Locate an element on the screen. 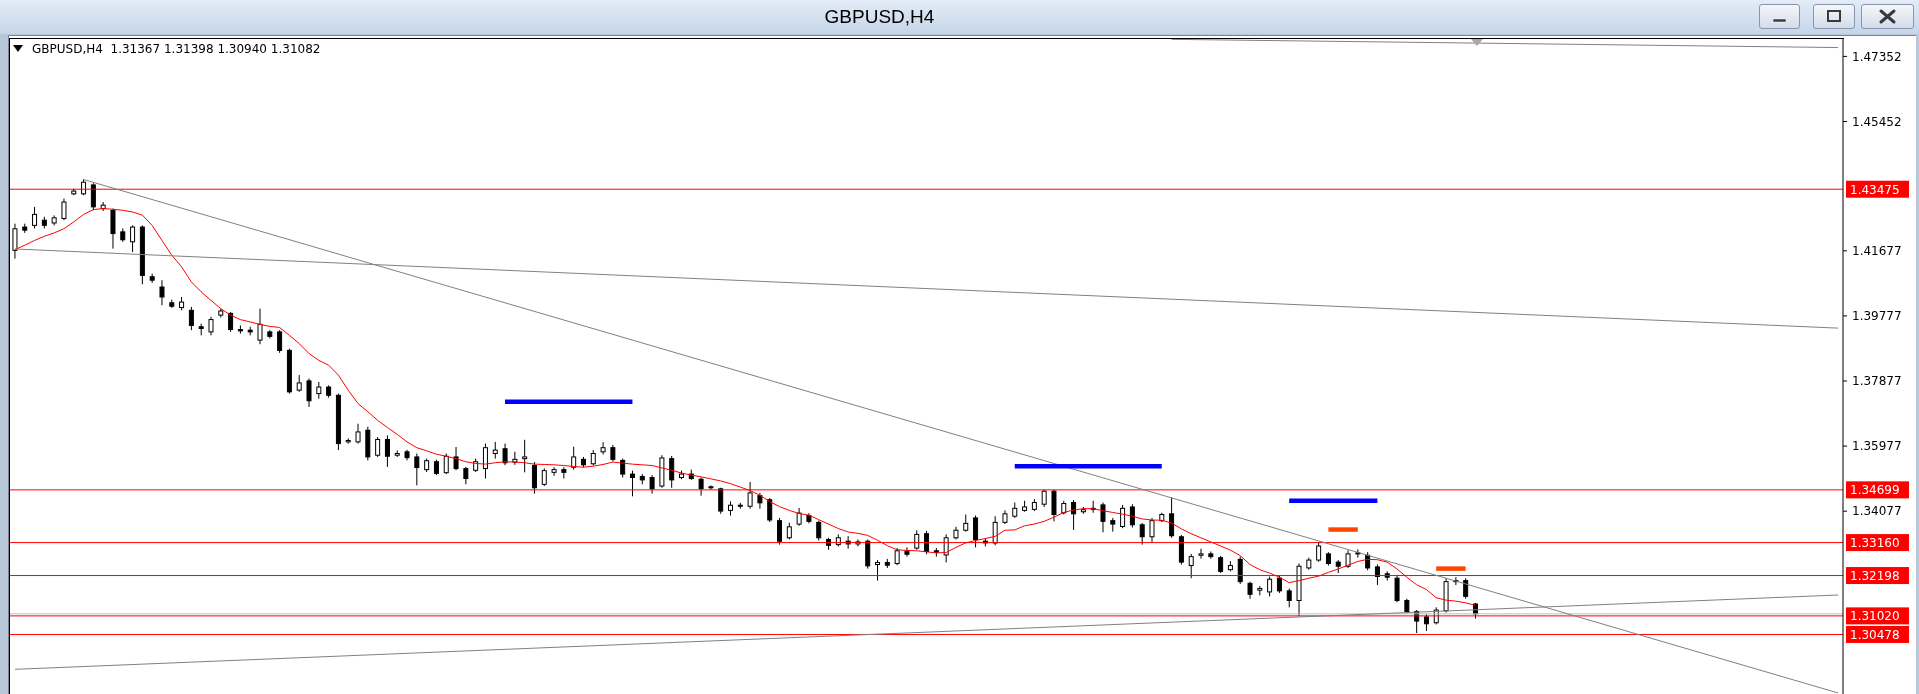 This screenshot has width=1919, height=694. y-tick-label: 1.37877 is located at coordinates (1877, 381).